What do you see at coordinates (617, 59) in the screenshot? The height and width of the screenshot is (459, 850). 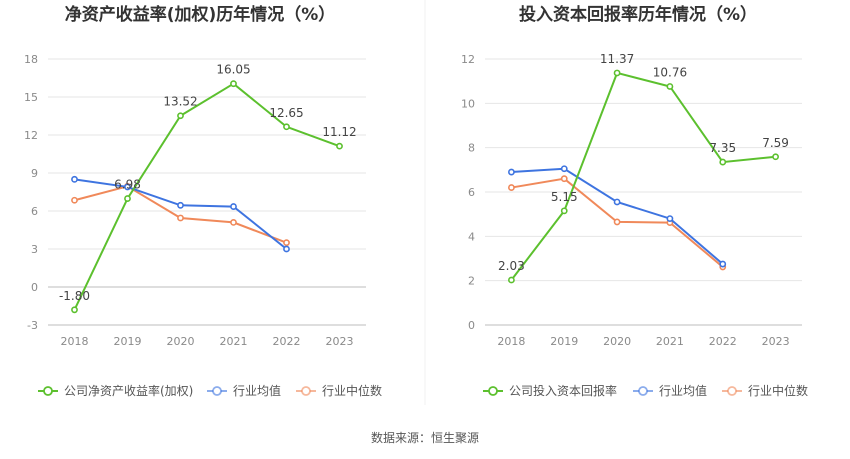 I see `data-label: 11.37` at bounding box center [617, 59].